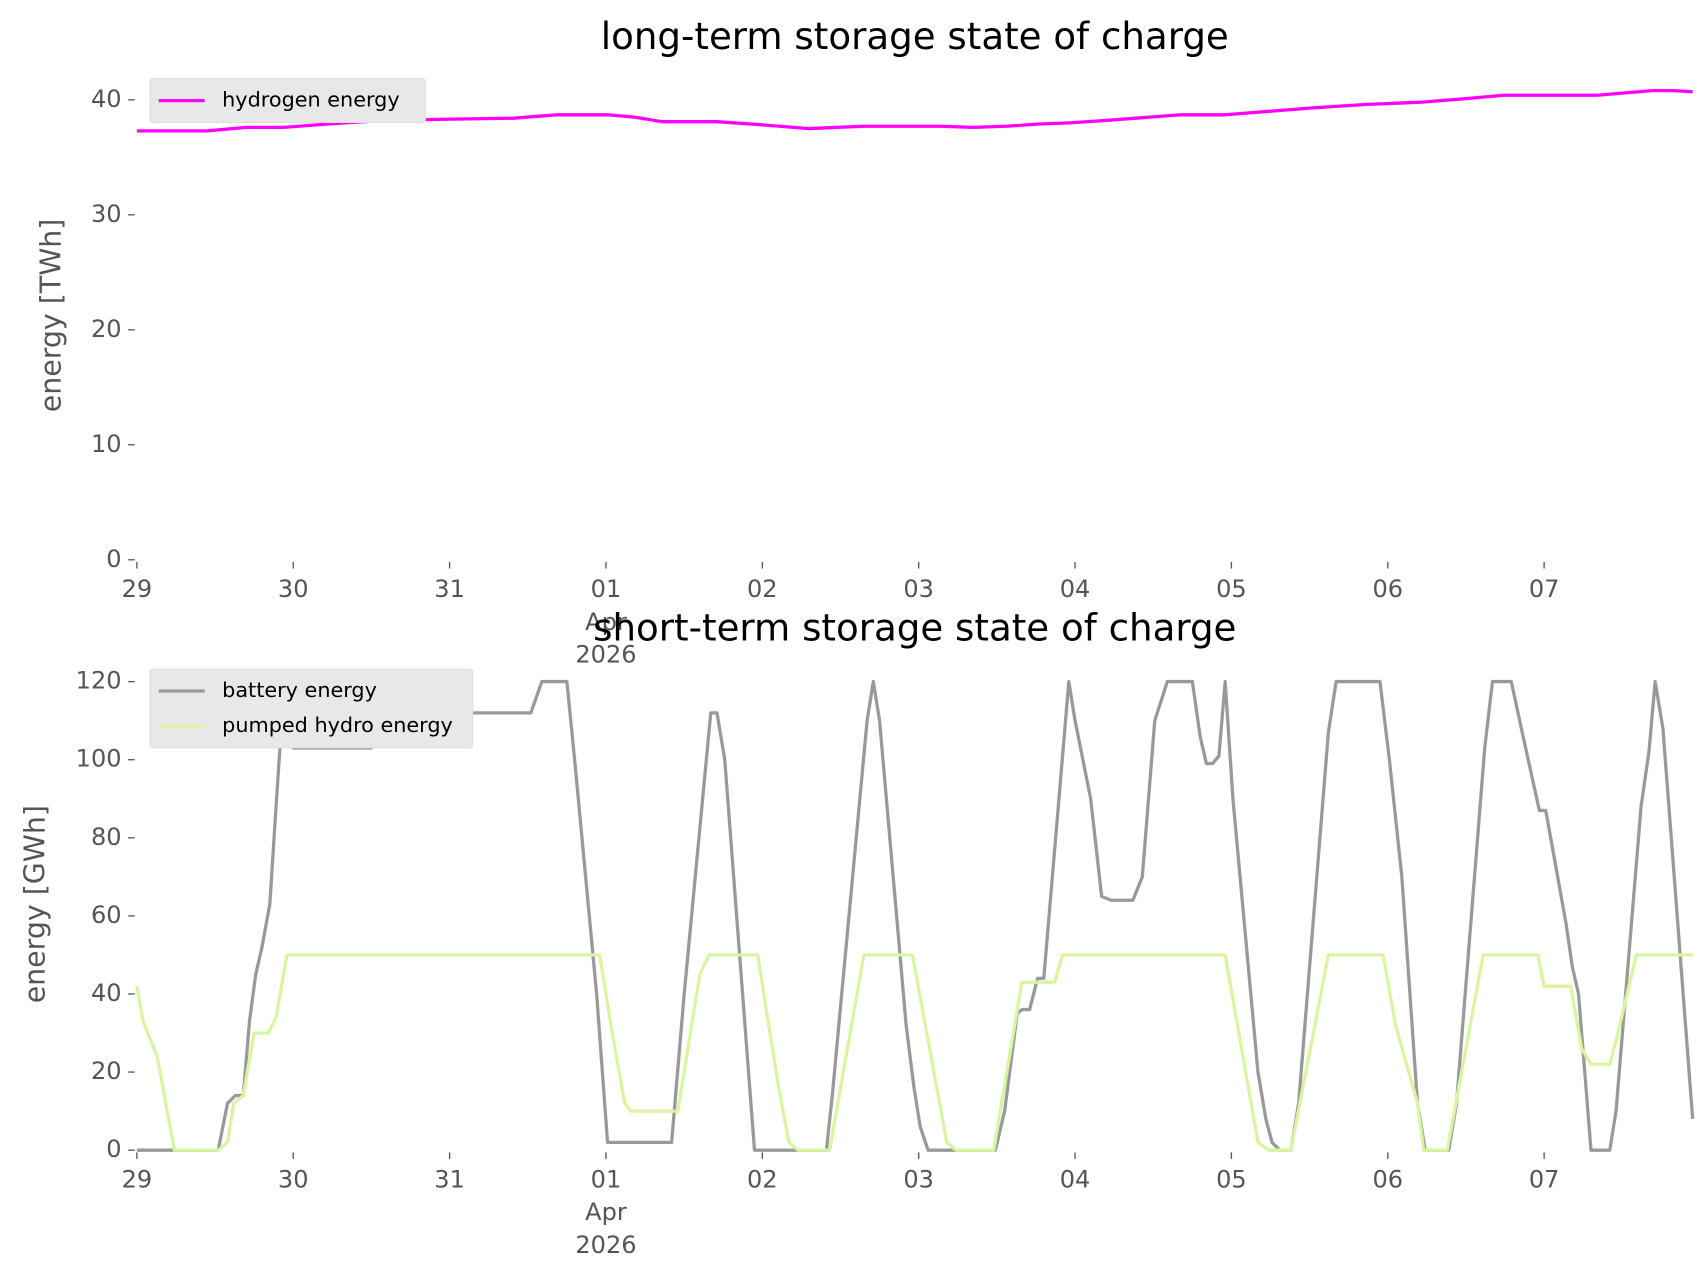 This screenshot has height=1277, width=1706. I want to click on legend-label: hydrogen energy, so click(310, 100).